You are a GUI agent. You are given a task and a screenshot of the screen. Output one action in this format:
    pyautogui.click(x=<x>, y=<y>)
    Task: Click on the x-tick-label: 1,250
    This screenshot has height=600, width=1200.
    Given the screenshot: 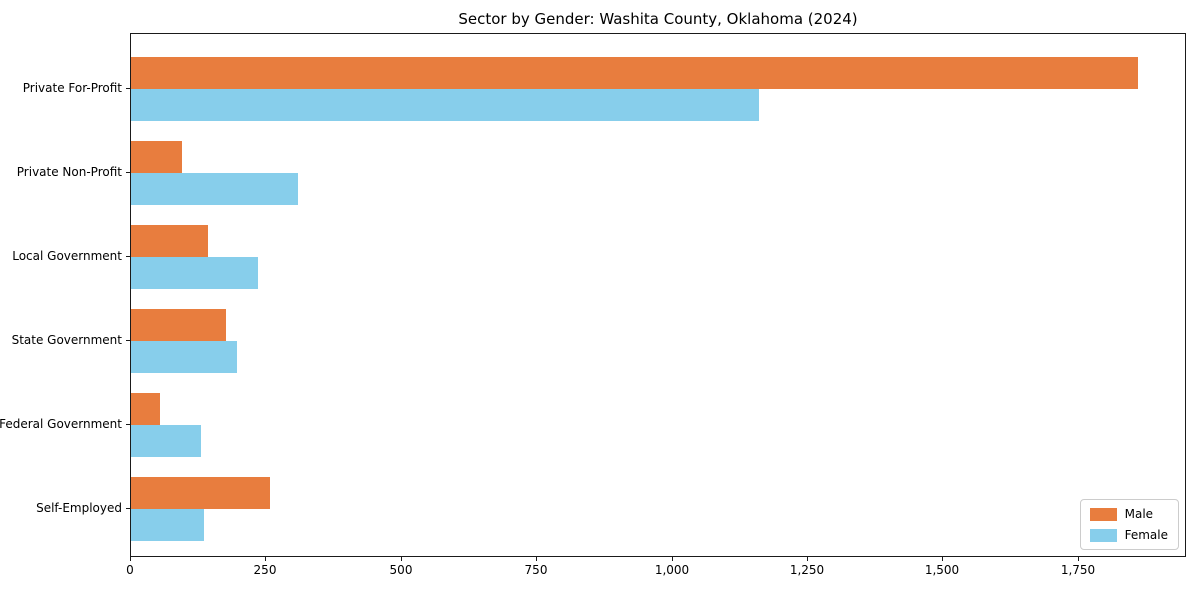 What is the action you would take?
    pyautogui.click(x=807, y=570)
    